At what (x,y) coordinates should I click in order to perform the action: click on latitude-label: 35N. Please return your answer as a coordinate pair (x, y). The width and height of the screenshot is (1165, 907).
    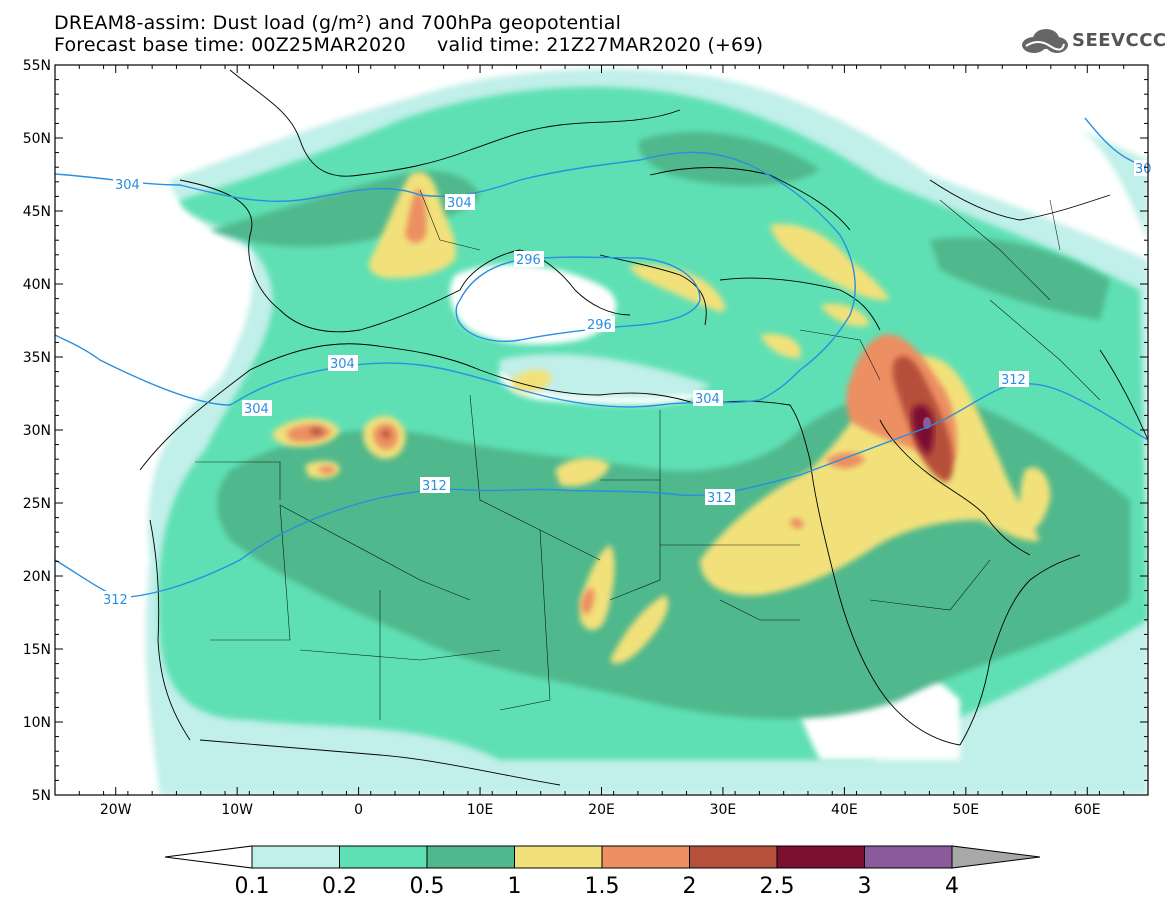
    Looking at the image, I should click on (37, 358).